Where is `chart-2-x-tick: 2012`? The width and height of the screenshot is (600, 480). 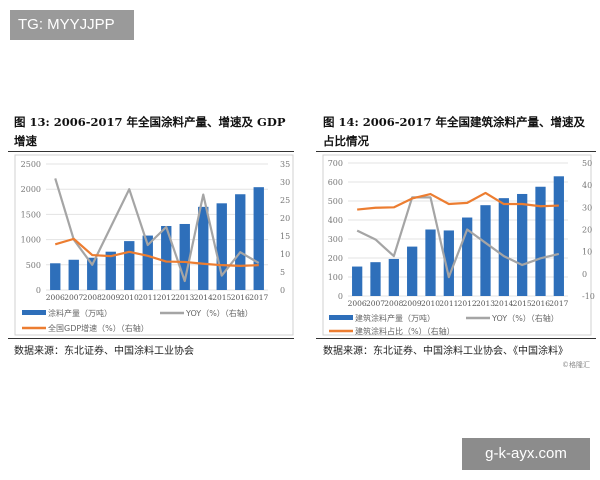
chart-2-x-tick: 2012 is located at coordinates (467, 303).